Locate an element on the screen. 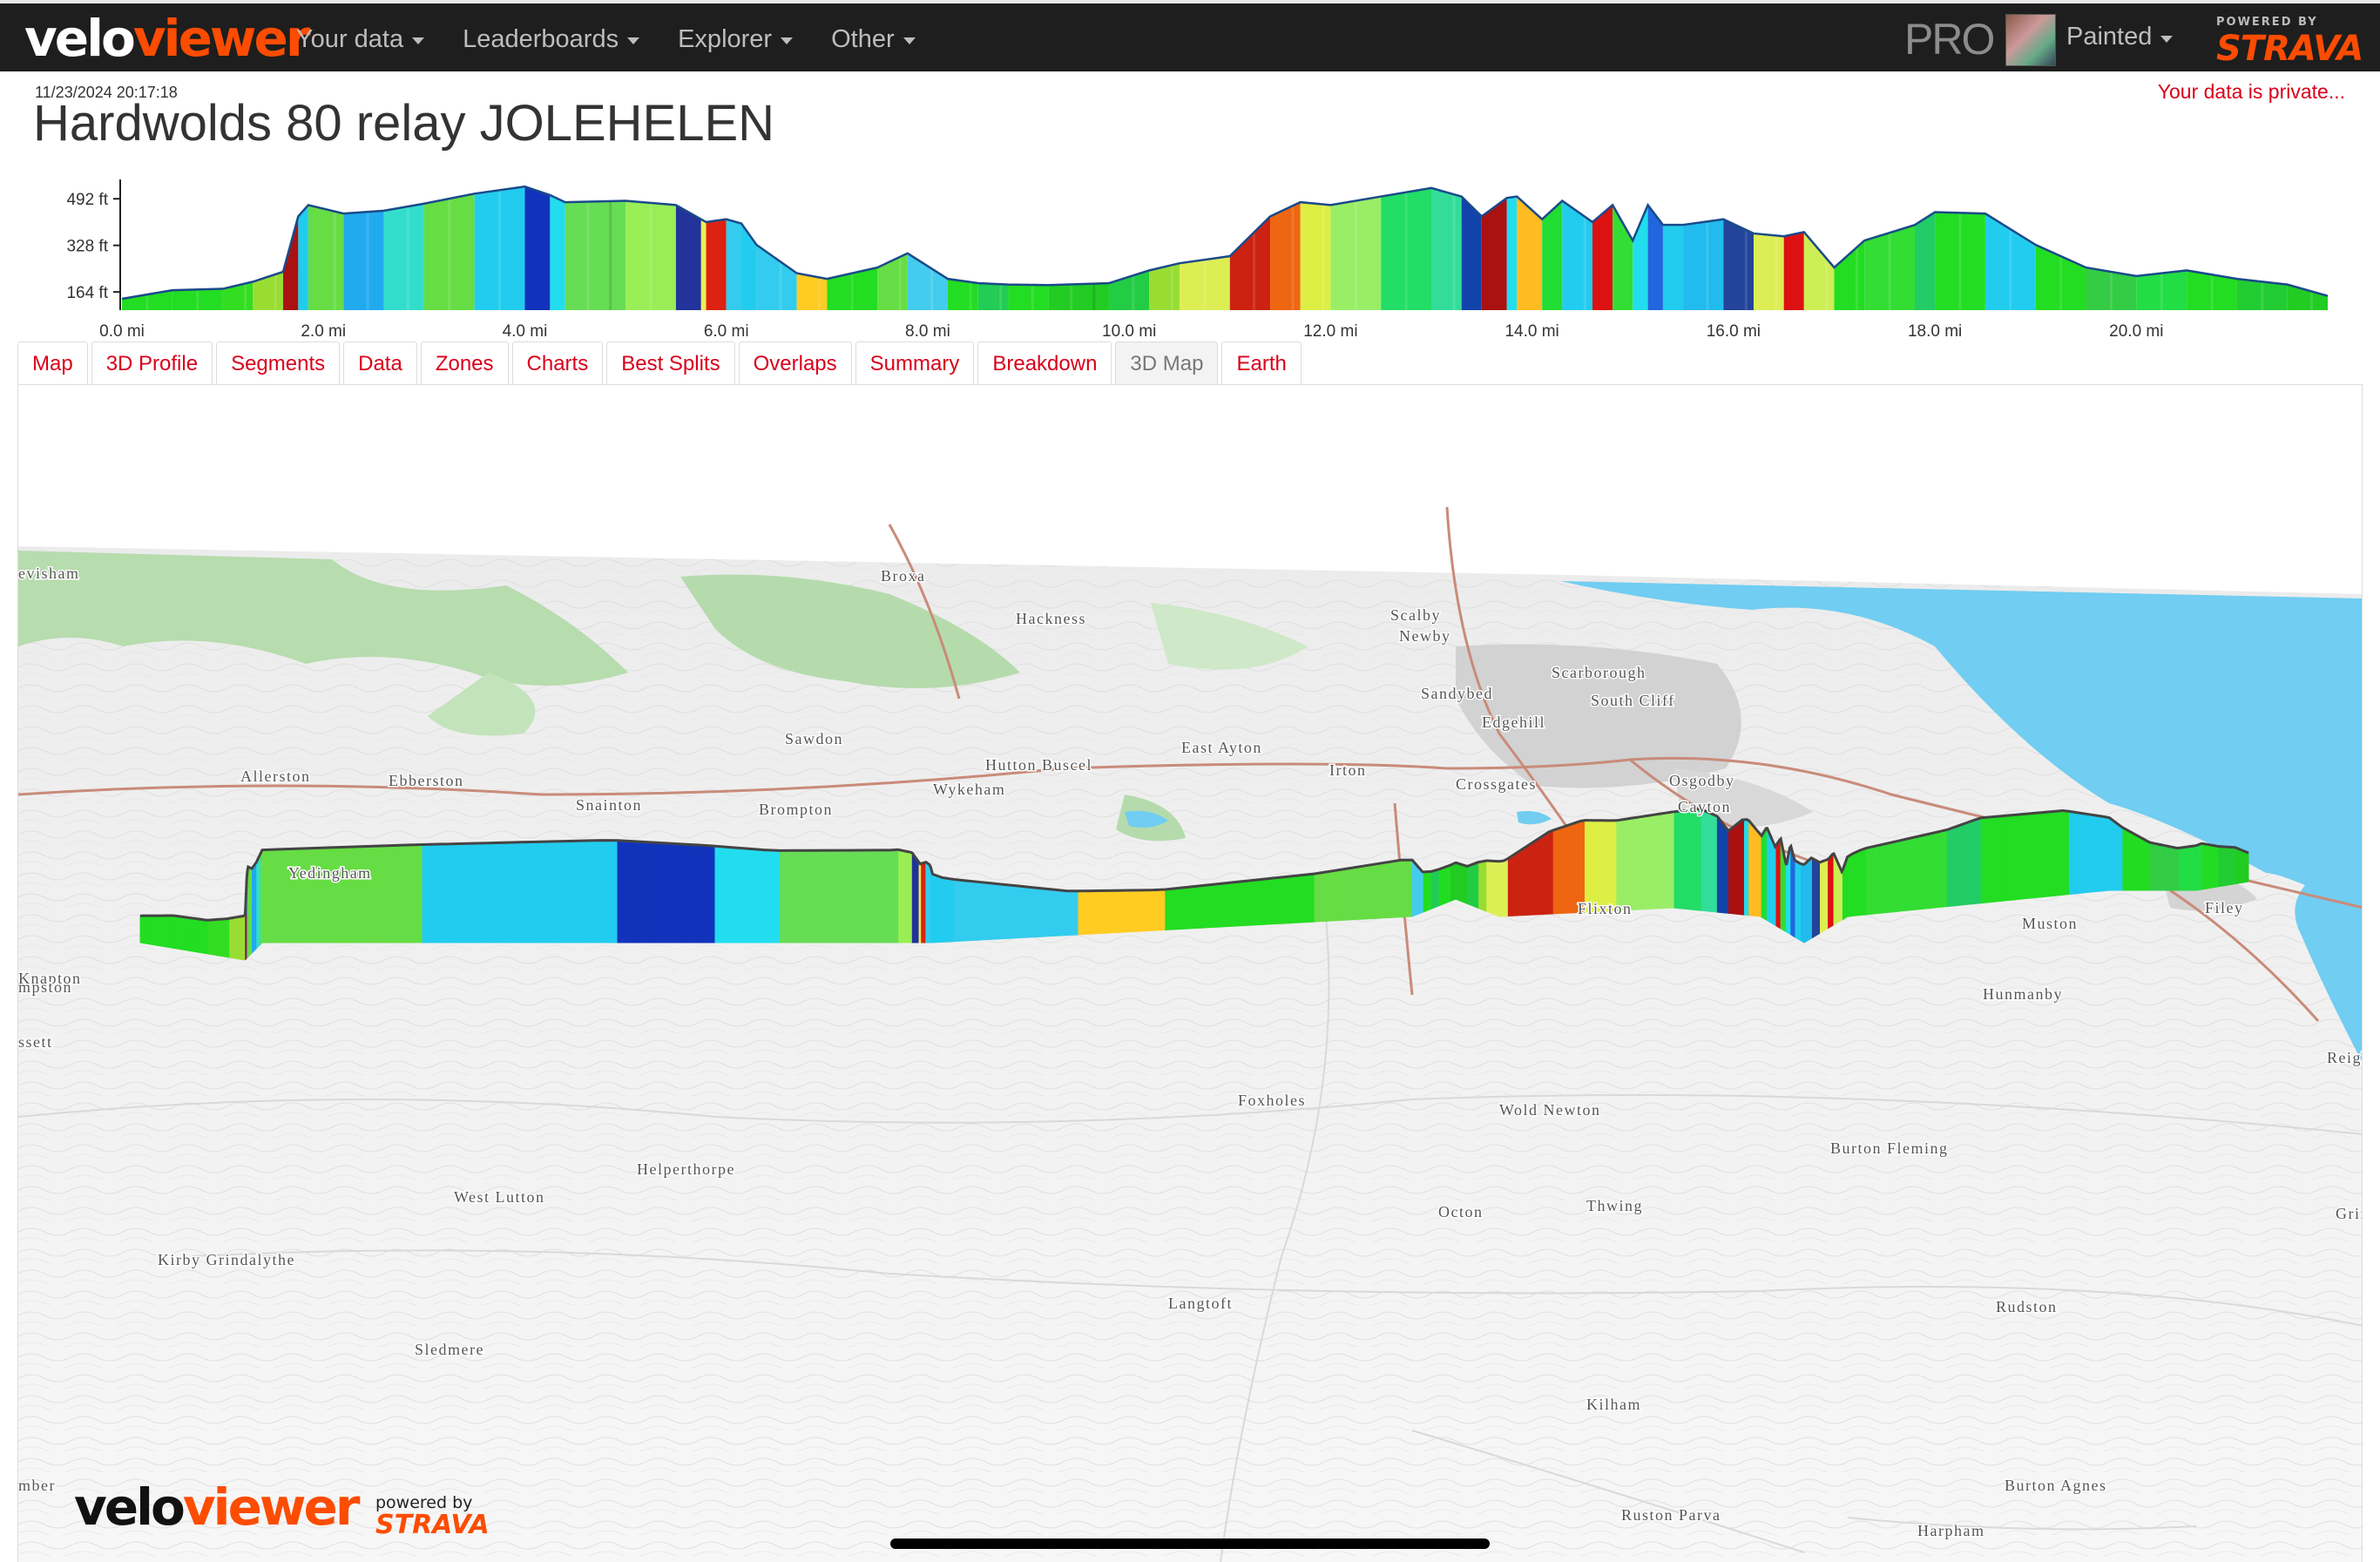 The image size is (2380, 1562). nav-your-data: Your data is located at coordinates (360, 39).